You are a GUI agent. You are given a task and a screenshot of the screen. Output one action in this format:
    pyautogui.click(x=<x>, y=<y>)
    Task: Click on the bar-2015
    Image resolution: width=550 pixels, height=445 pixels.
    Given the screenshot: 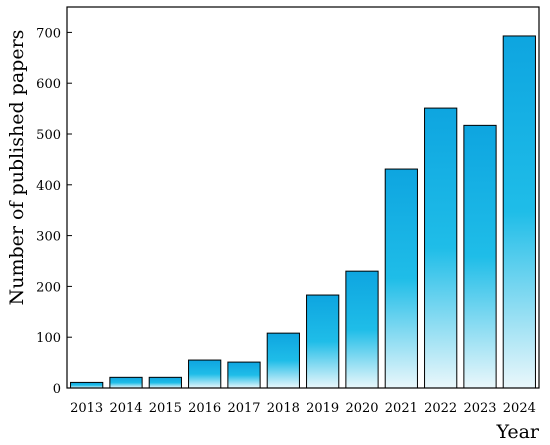 What is the action you would take?
    pyautogui.click(x=165, y=382)
    